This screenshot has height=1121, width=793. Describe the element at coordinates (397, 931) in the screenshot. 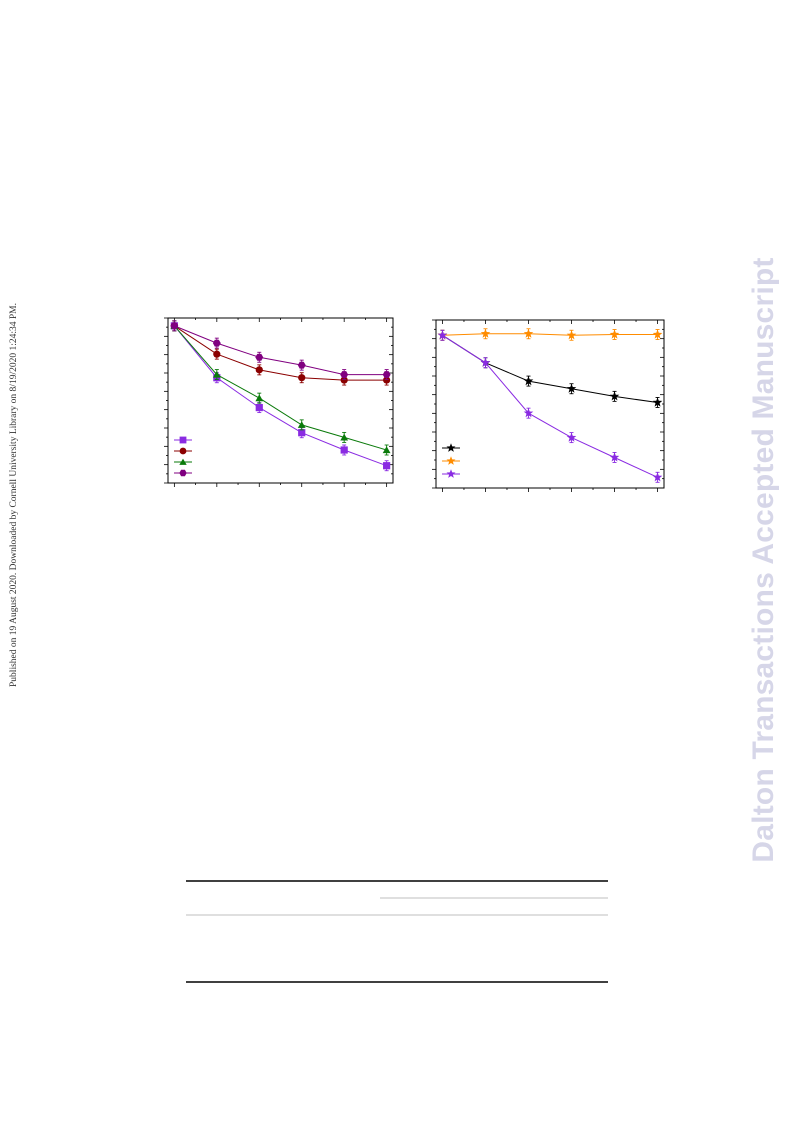

I see `table-rules` at that location.